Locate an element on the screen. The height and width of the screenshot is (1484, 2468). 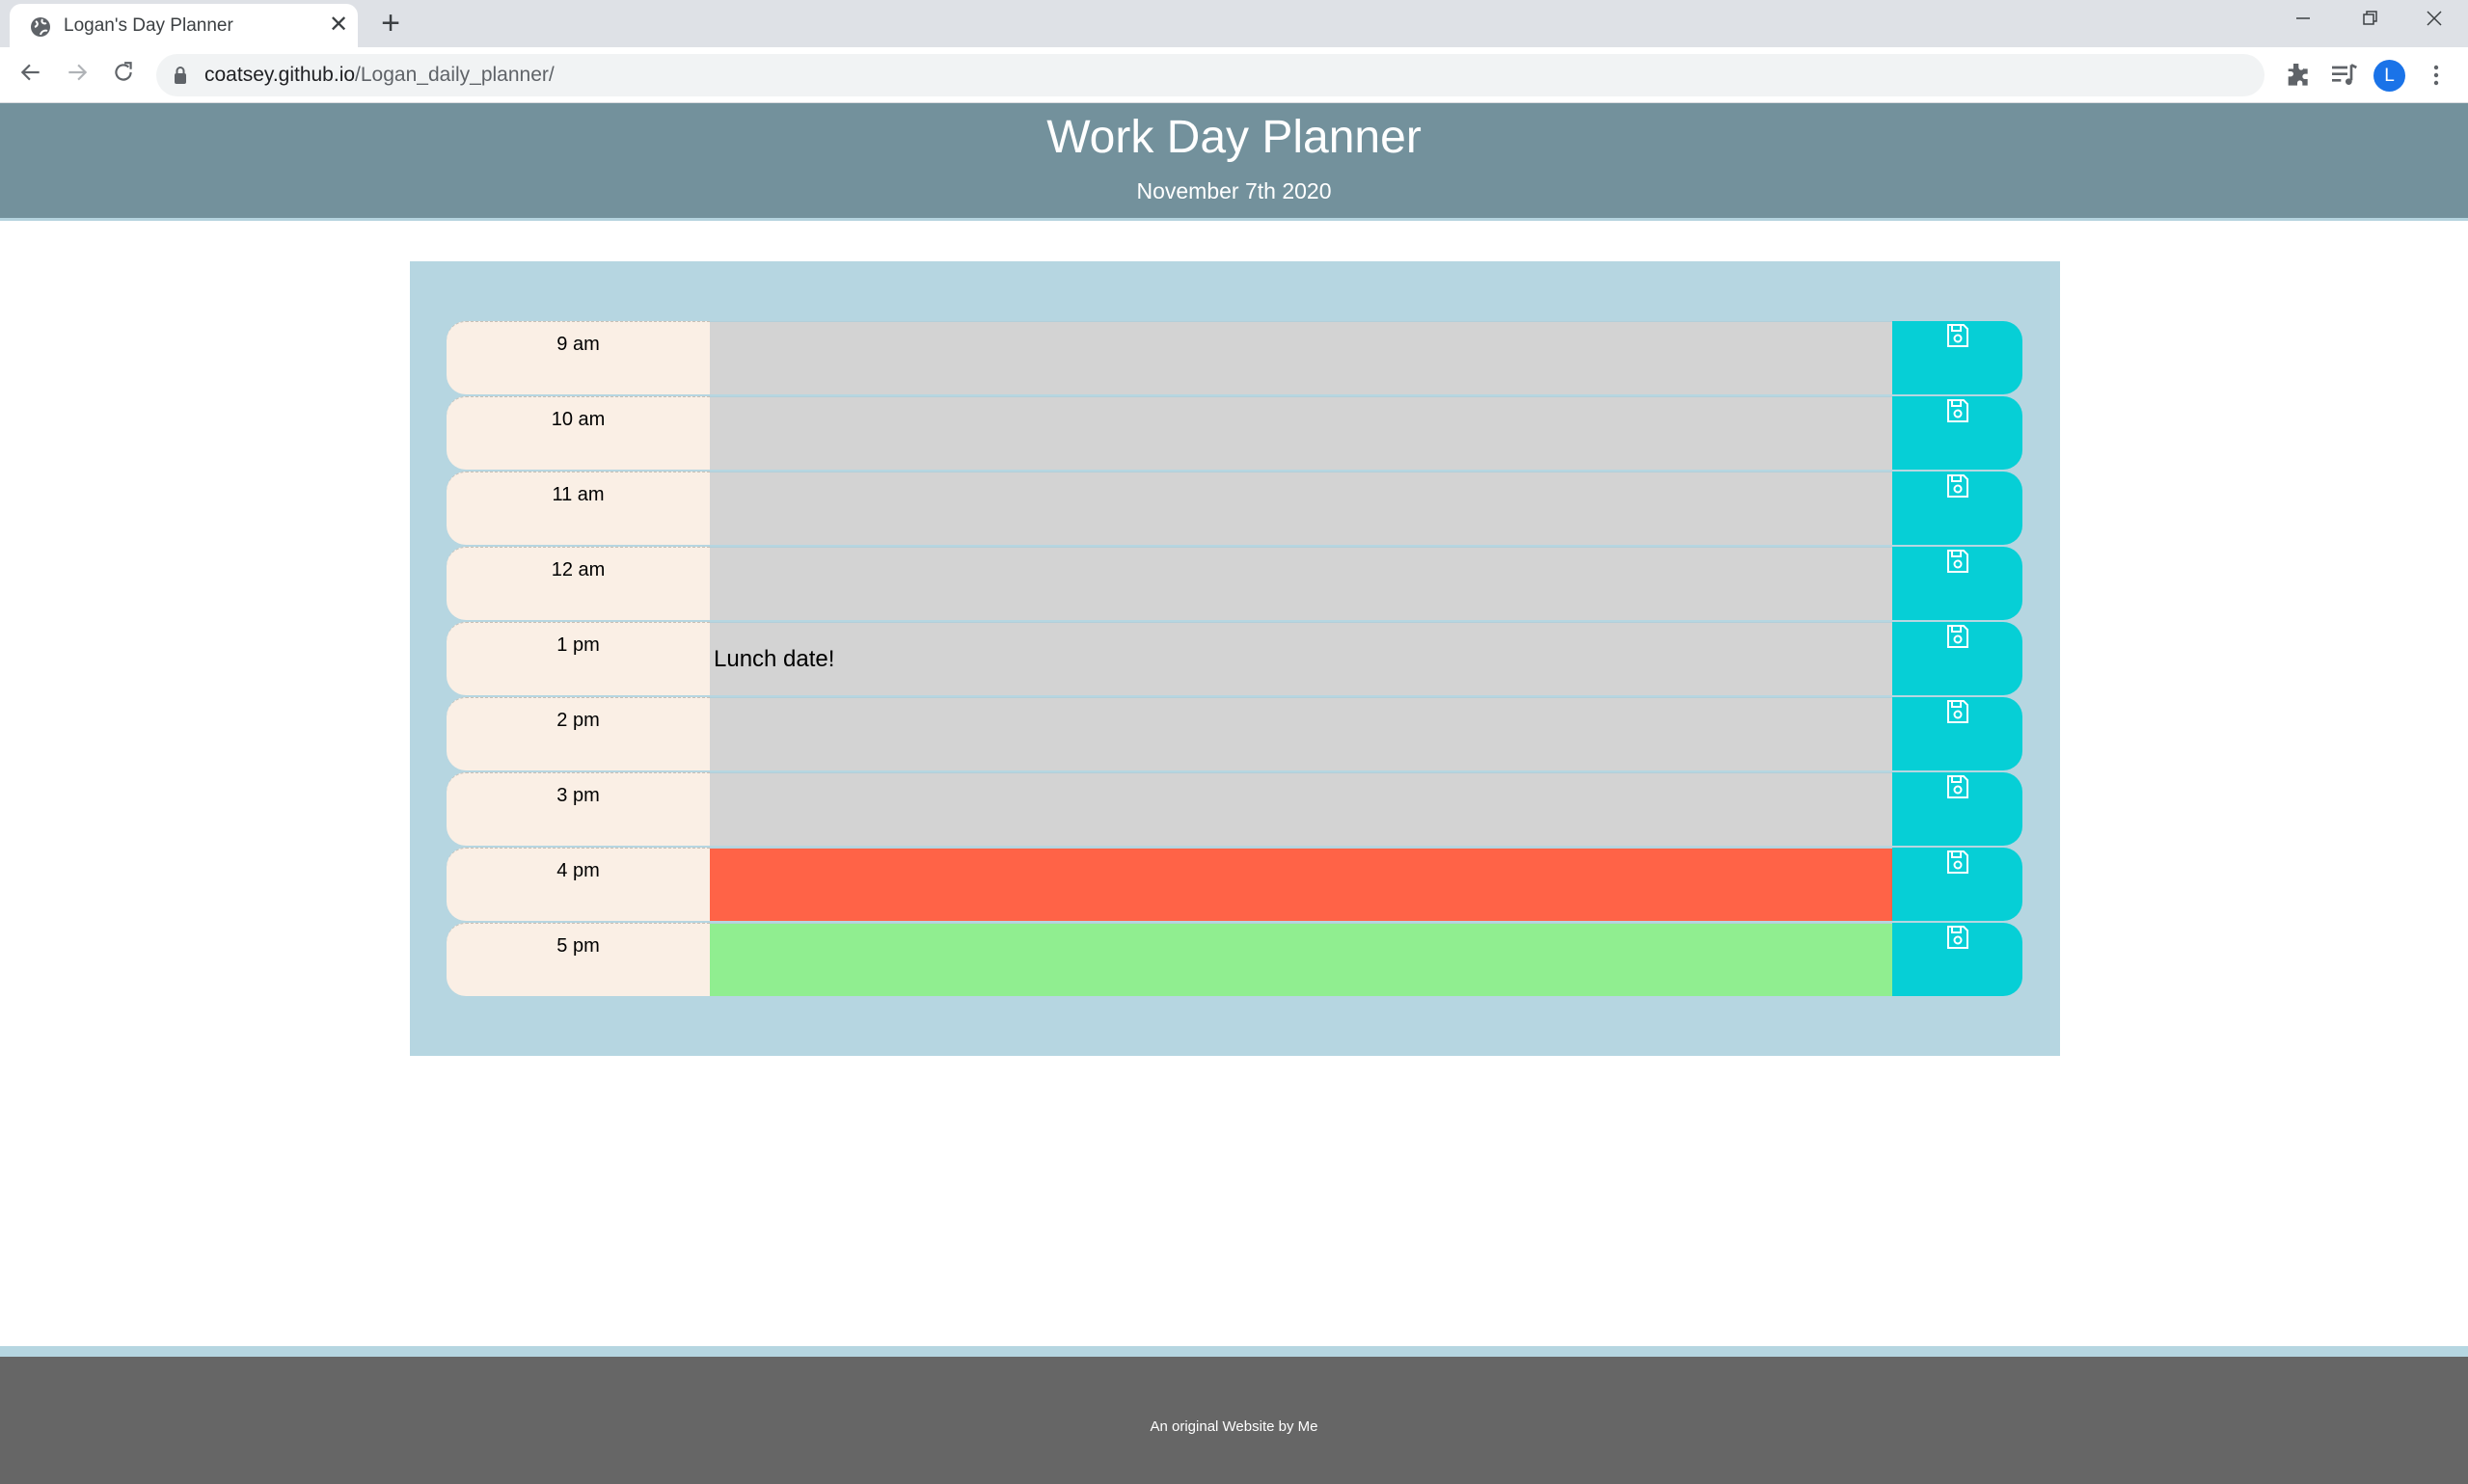
page-header: Work Day Planner November 7th 2020 is located at coordinates (1234, 162).